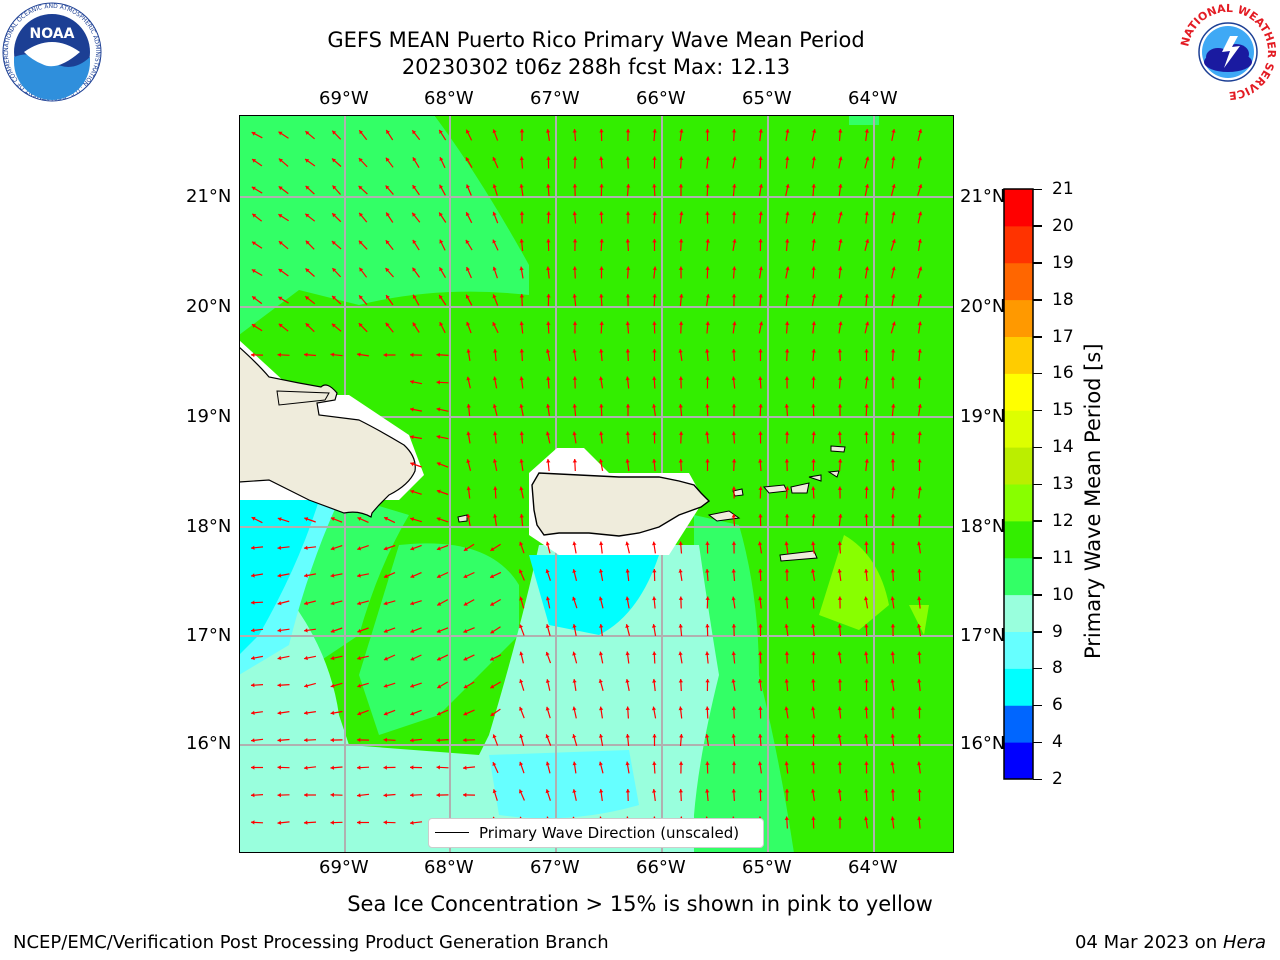 The image size is (1280, 960). Describe the element at coordinates (873, 867) in the screenshot. I see `lon-tick-label: 64°W` at that location.